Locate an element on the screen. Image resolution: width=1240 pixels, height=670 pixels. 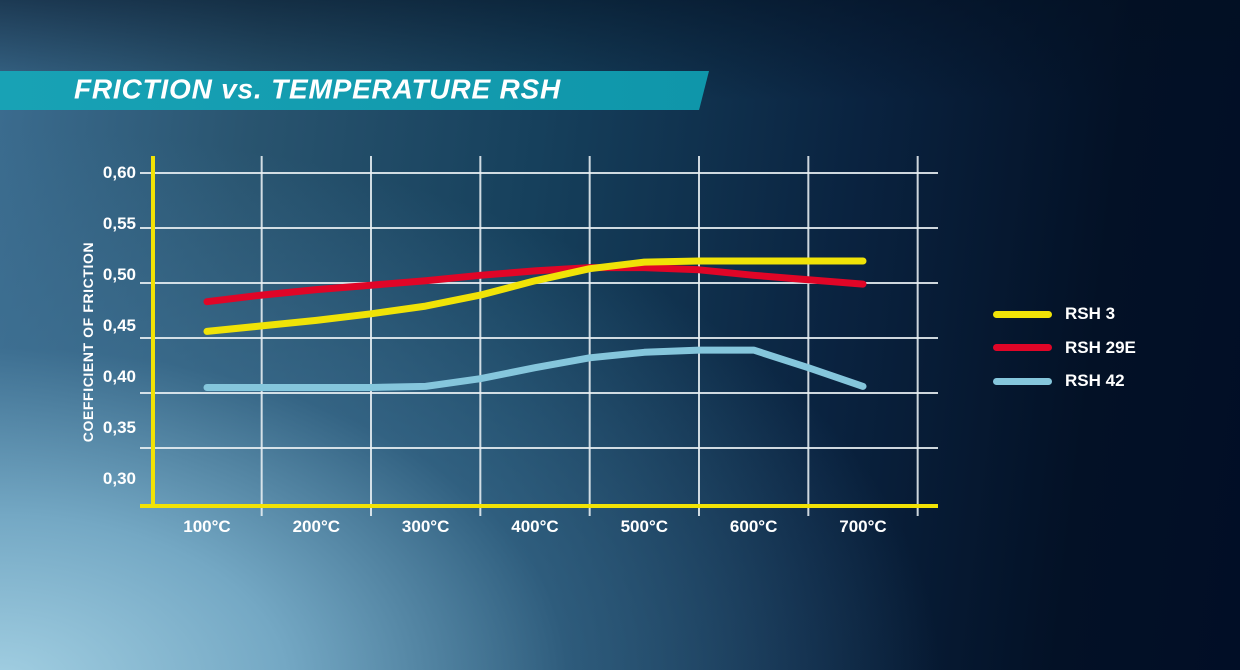
series-line-rsh-29e is located at coordinates (535, 285).